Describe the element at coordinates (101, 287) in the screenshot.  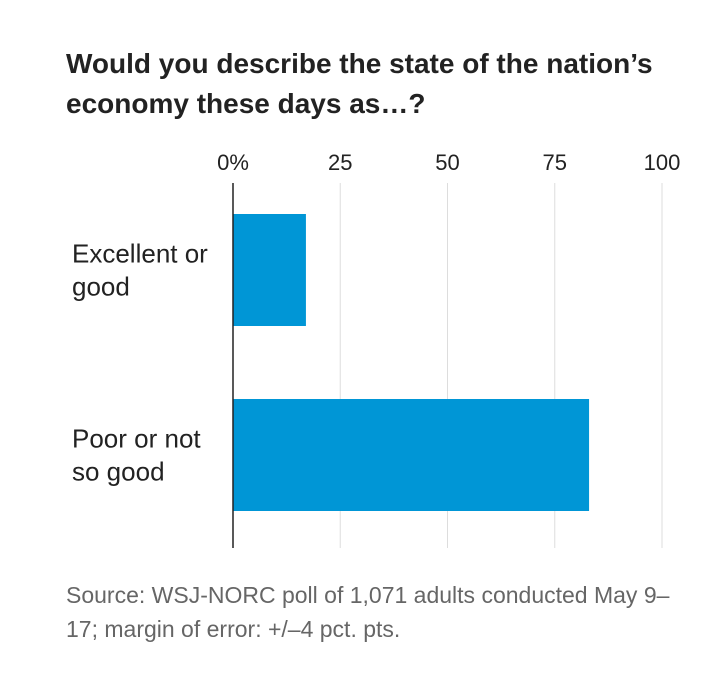
I see `category-label-0-1: good` at that location.